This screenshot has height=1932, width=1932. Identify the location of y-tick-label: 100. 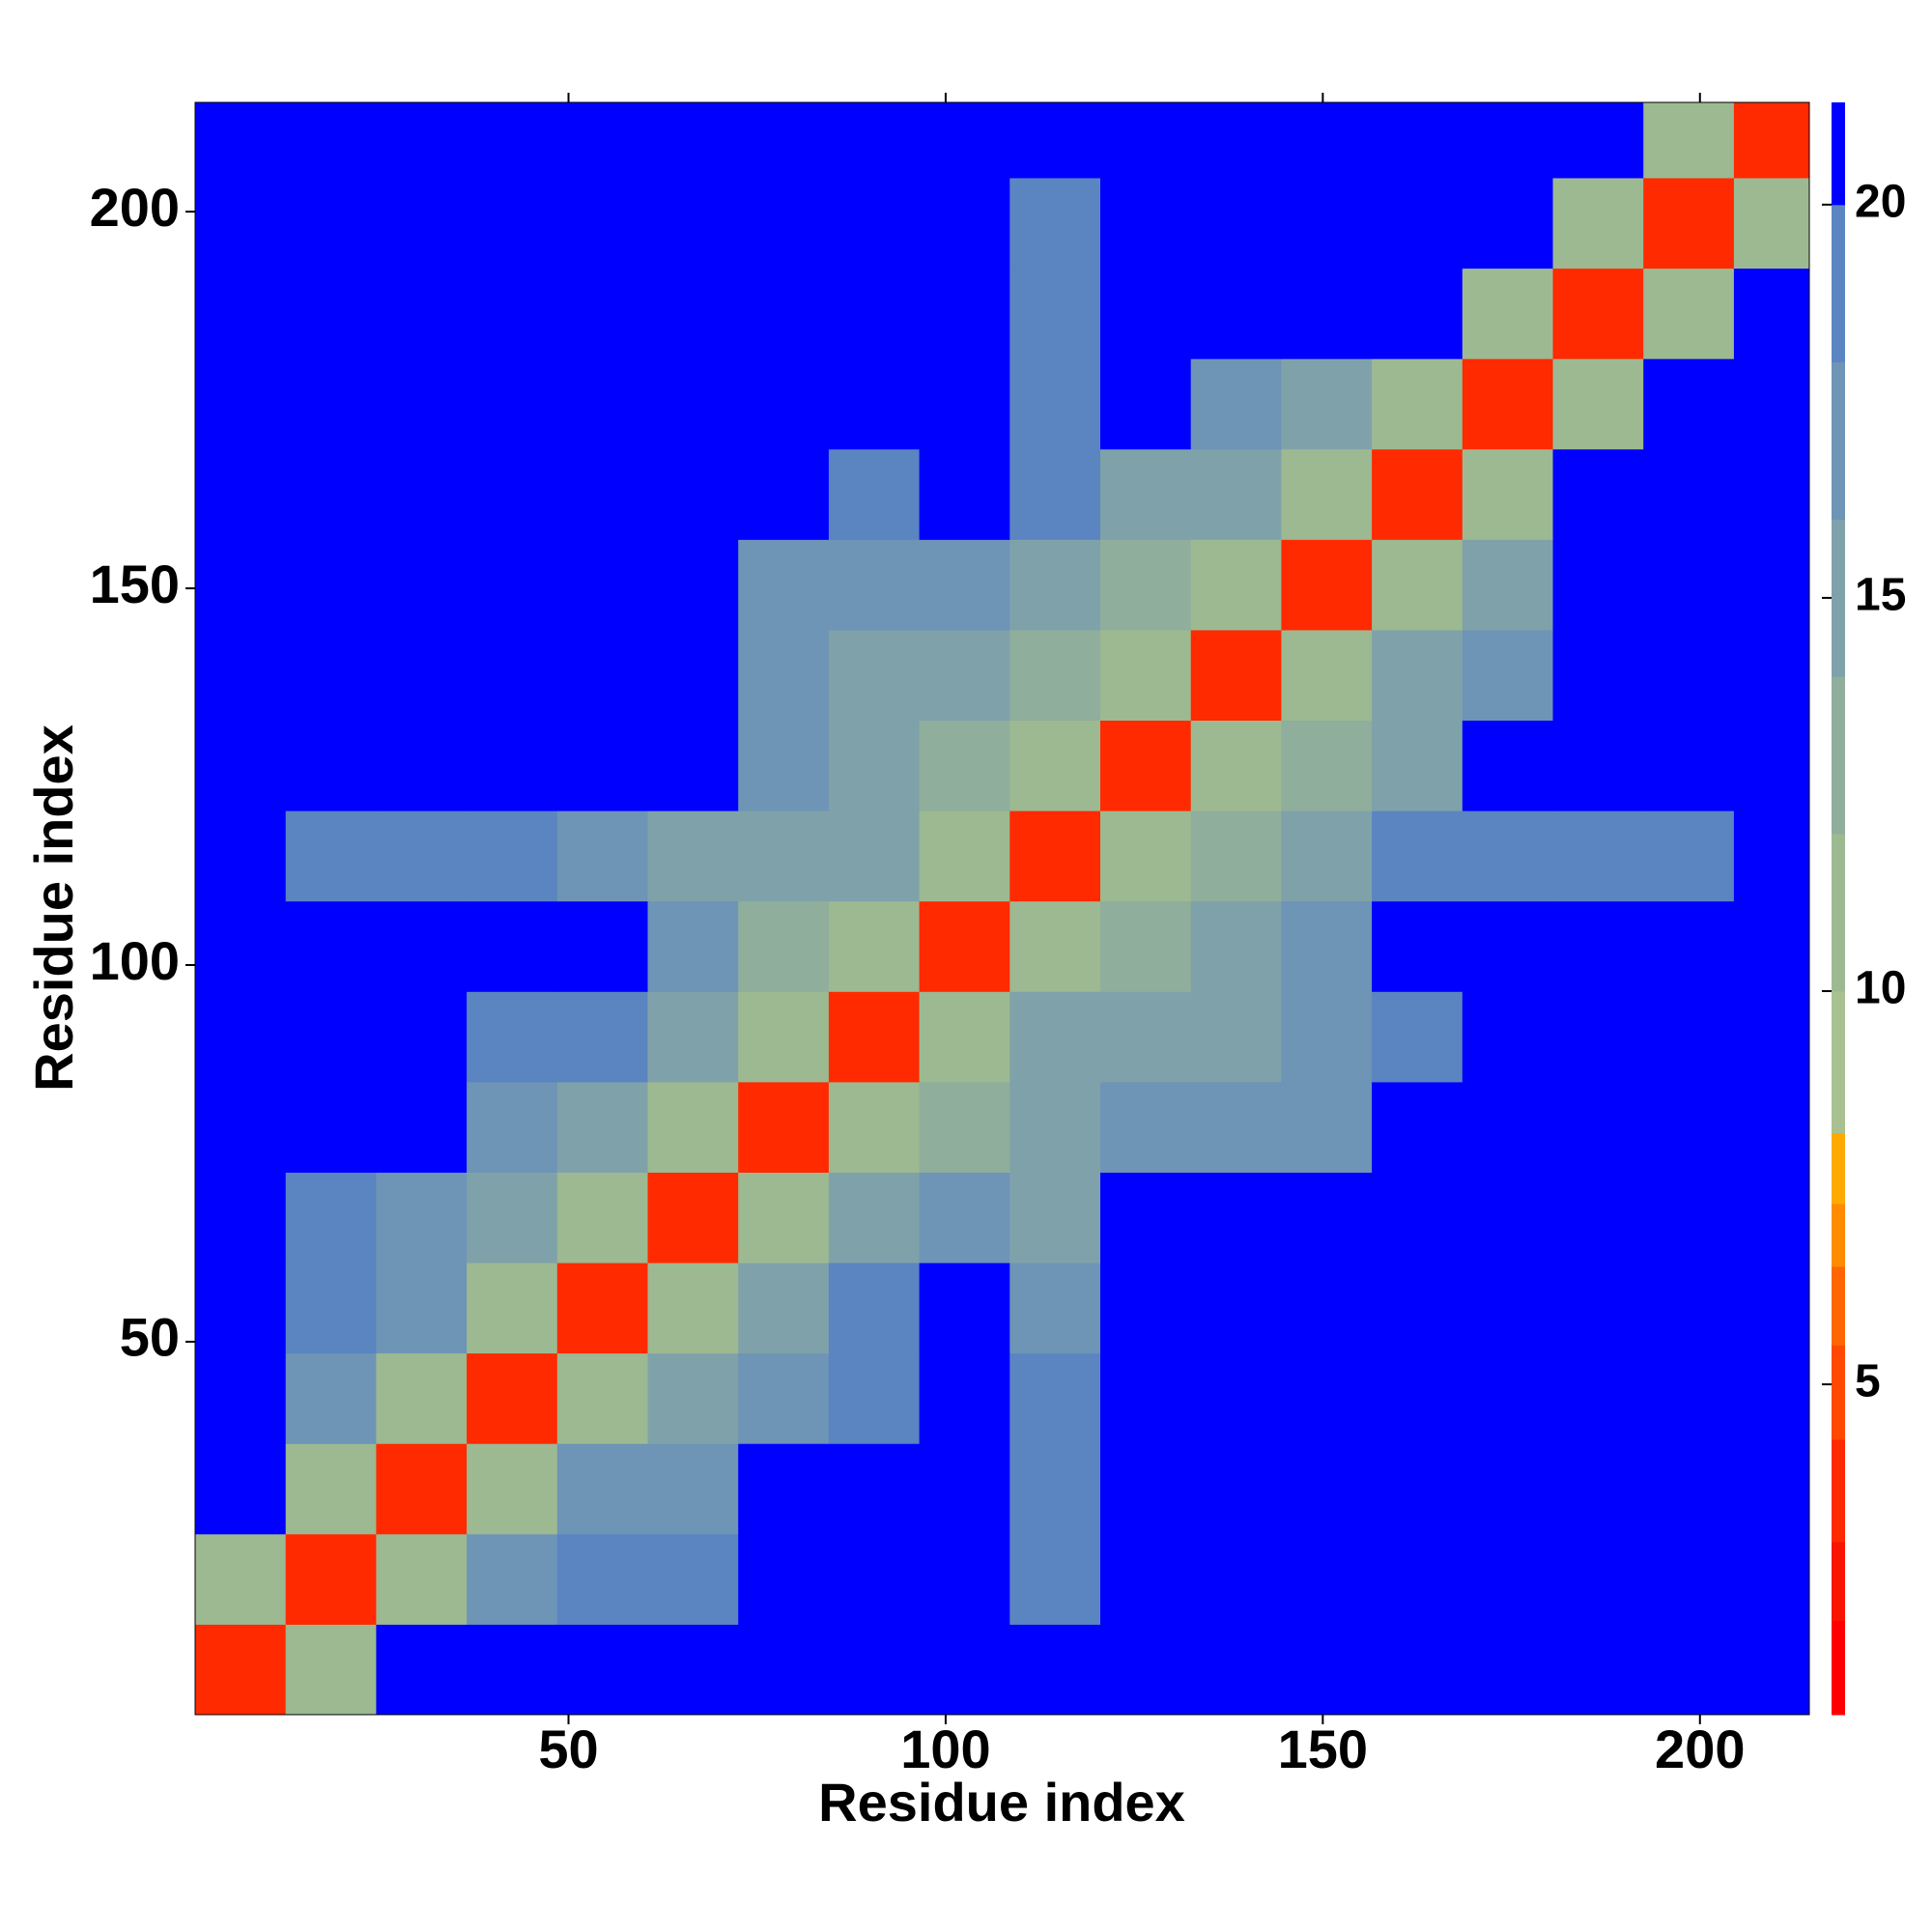
(135, 960).